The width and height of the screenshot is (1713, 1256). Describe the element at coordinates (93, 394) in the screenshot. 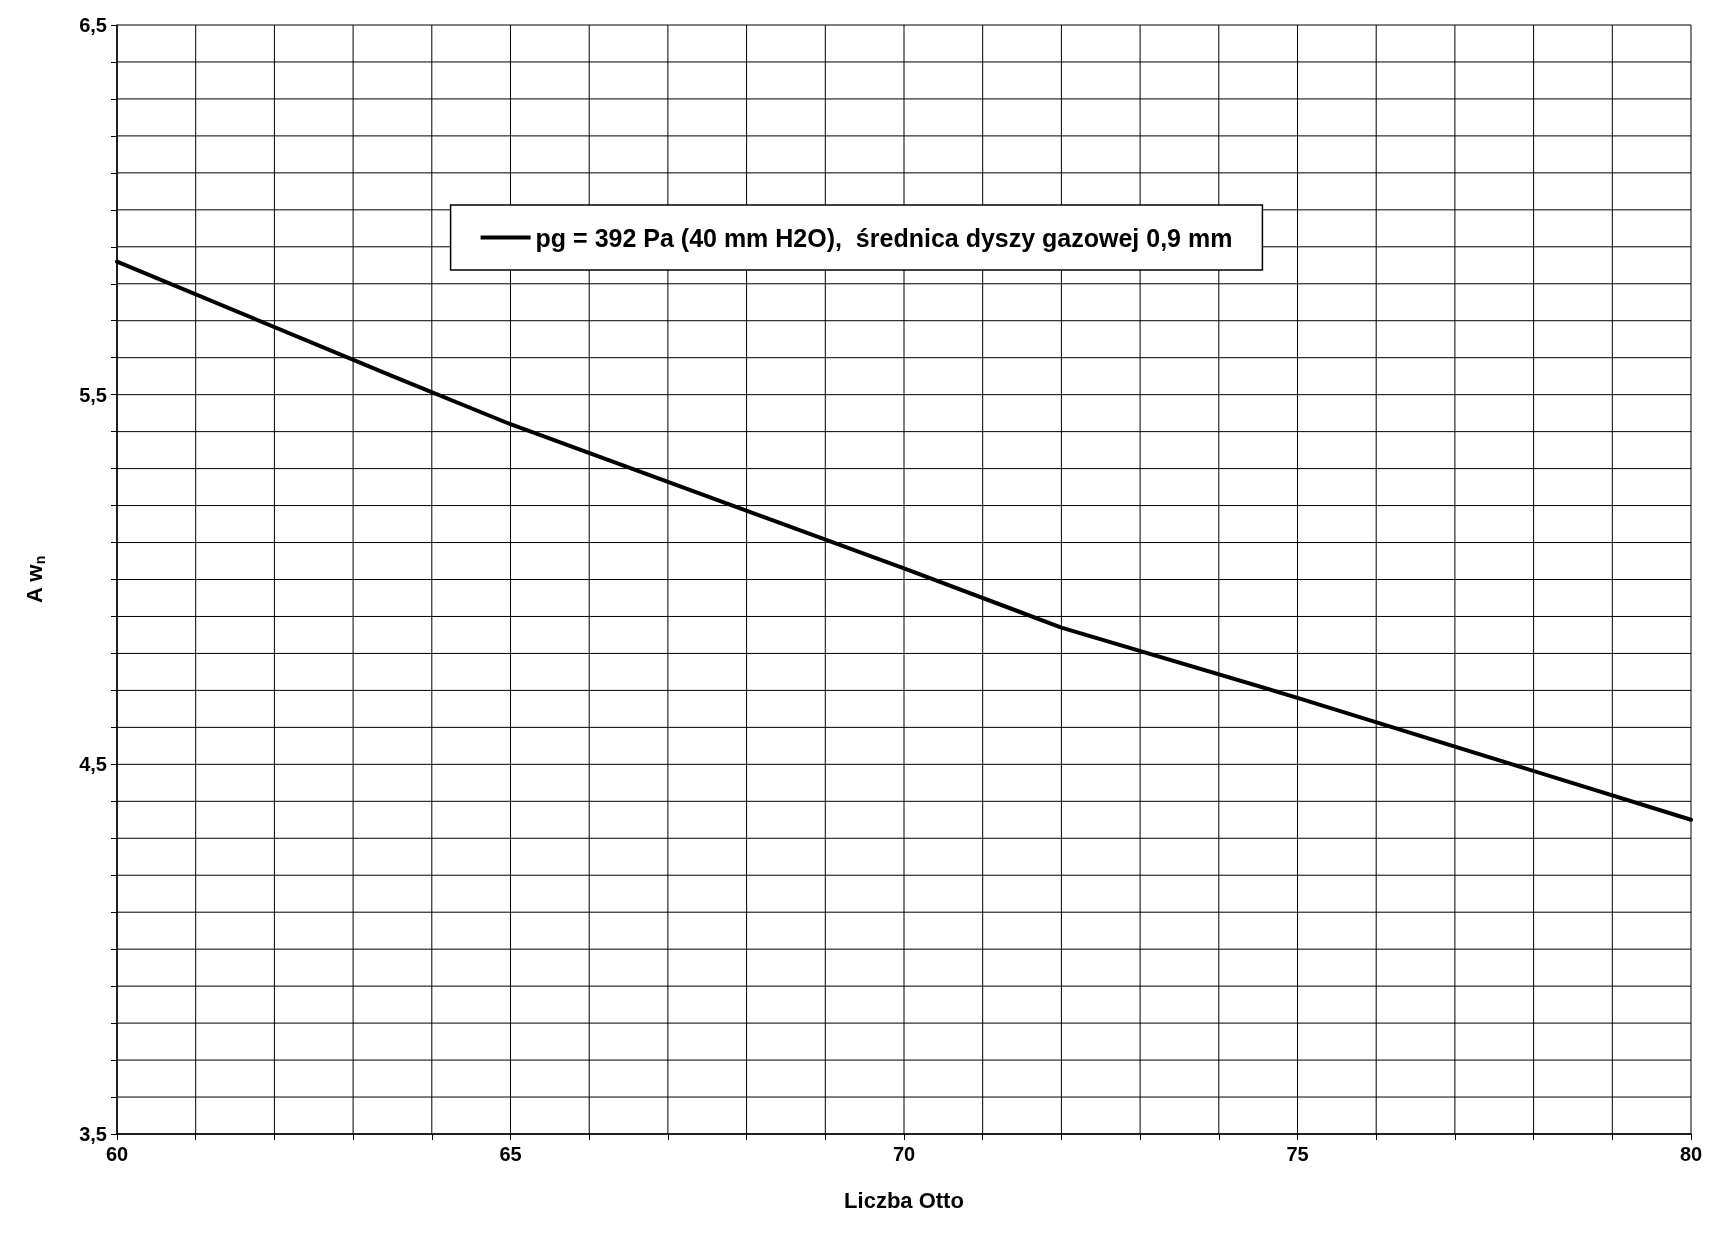

I see `y-tick-label: 5,5` at that location.